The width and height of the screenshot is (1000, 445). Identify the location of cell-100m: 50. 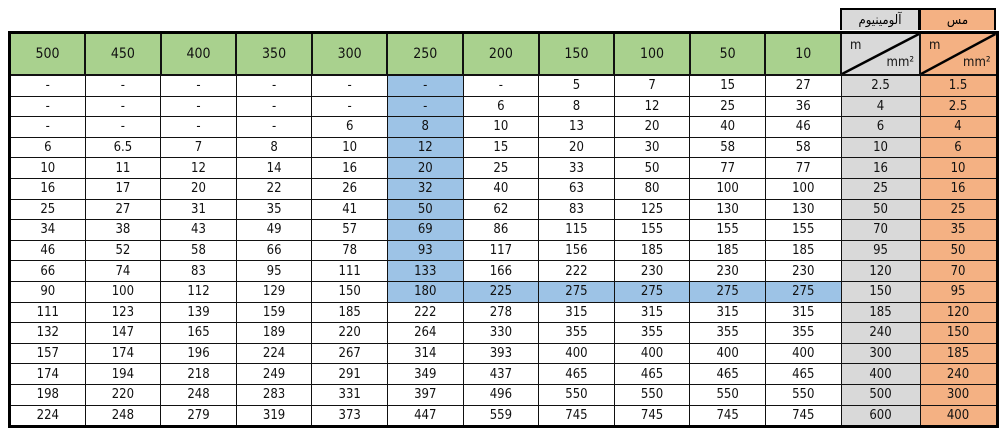
(652, 168).